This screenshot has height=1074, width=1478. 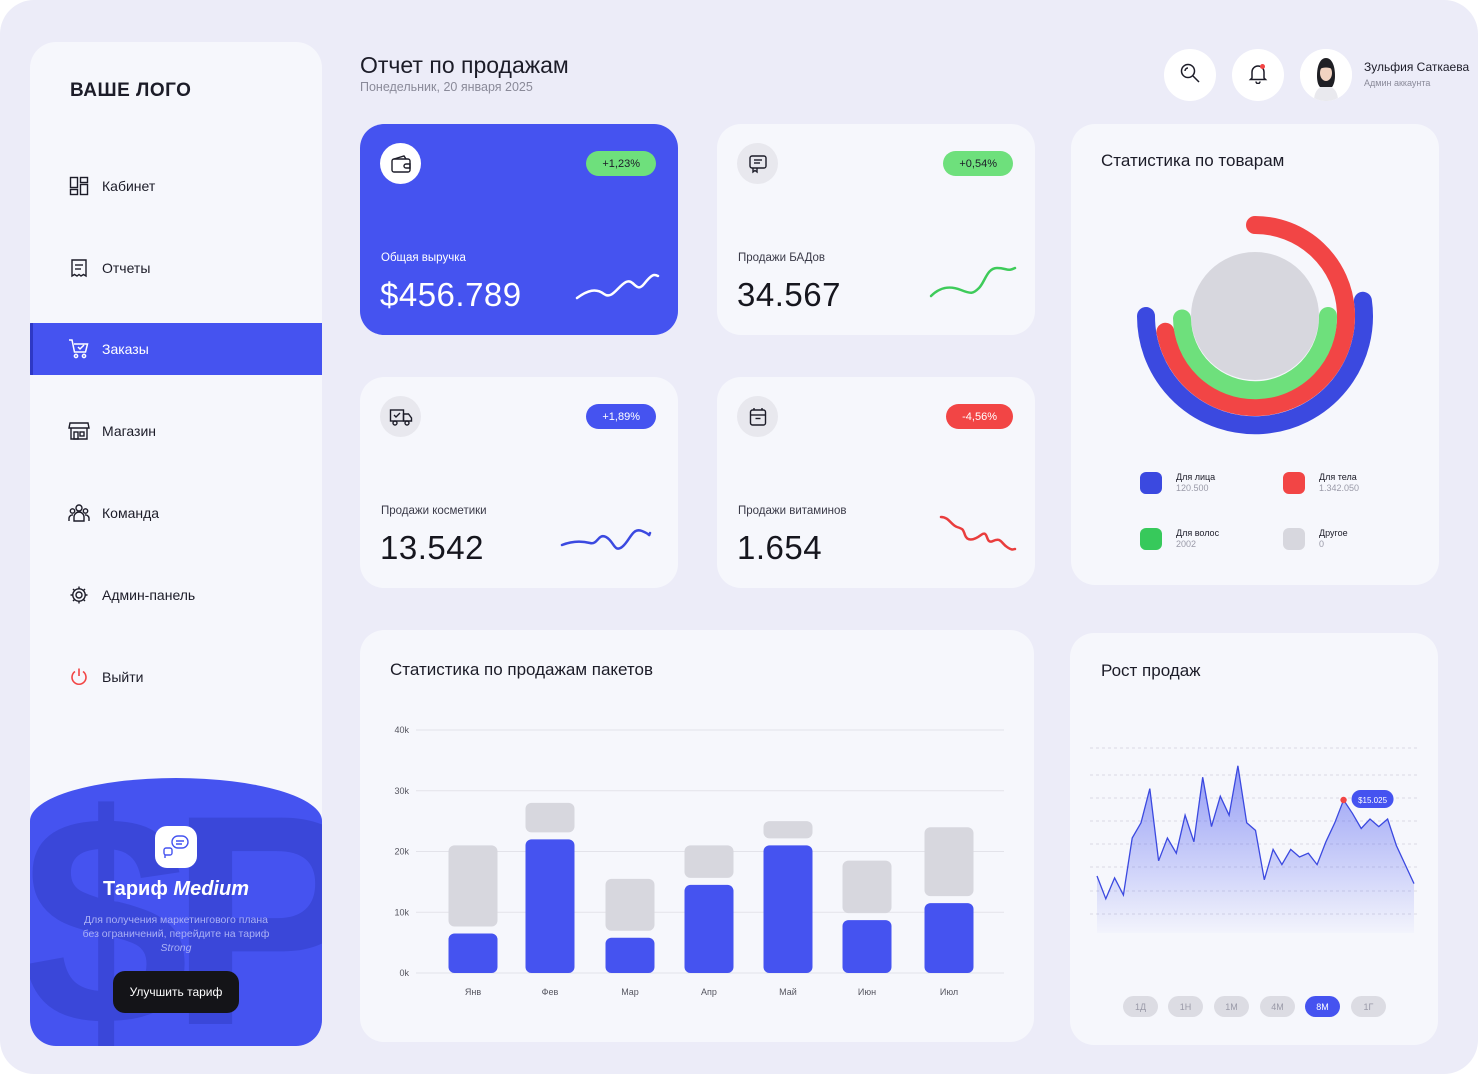 I want to click on search-icon, so click(x=1190, y=75).